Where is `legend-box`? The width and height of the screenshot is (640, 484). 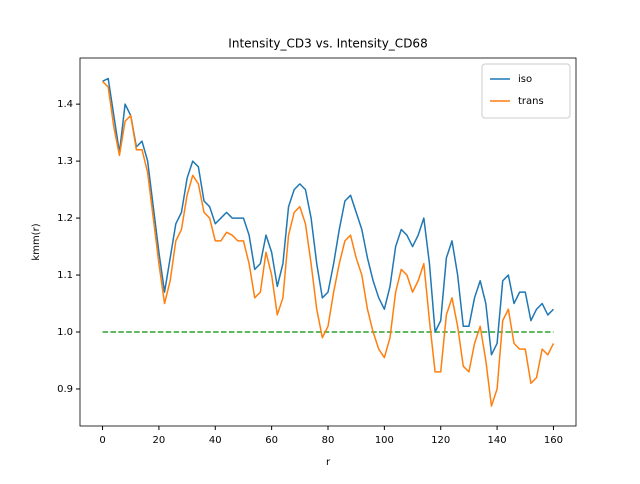
legend-box is located at coordinates (526, 91).